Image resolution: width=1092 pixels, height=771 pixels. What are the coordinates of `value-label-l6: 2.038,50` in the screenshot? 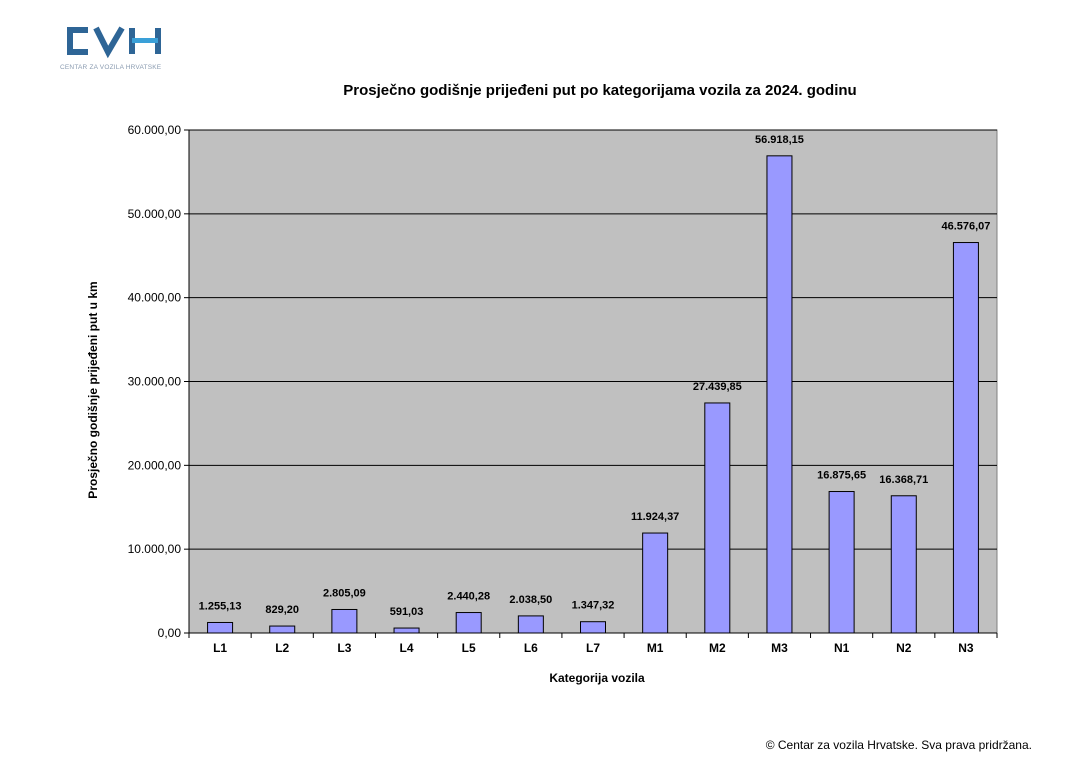 It's located at (530, 600).